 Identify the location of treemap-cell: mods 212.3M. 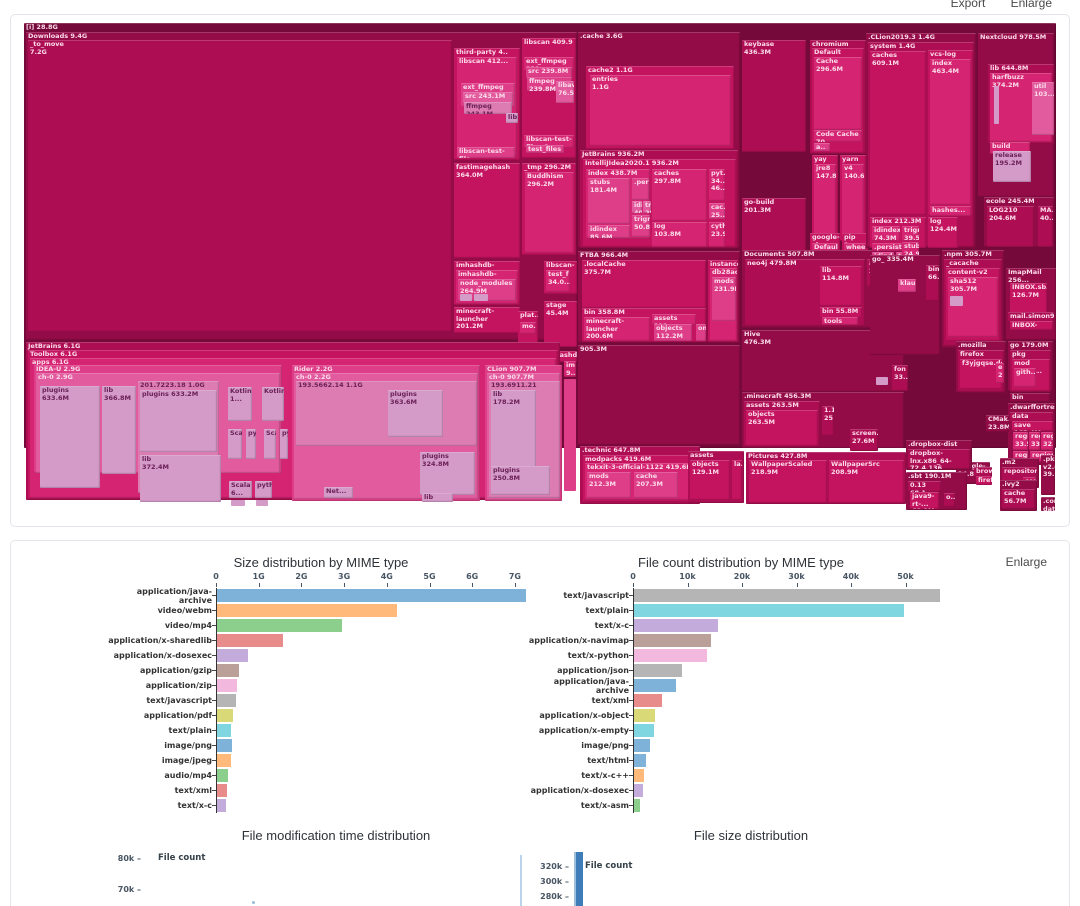
(609, 485).